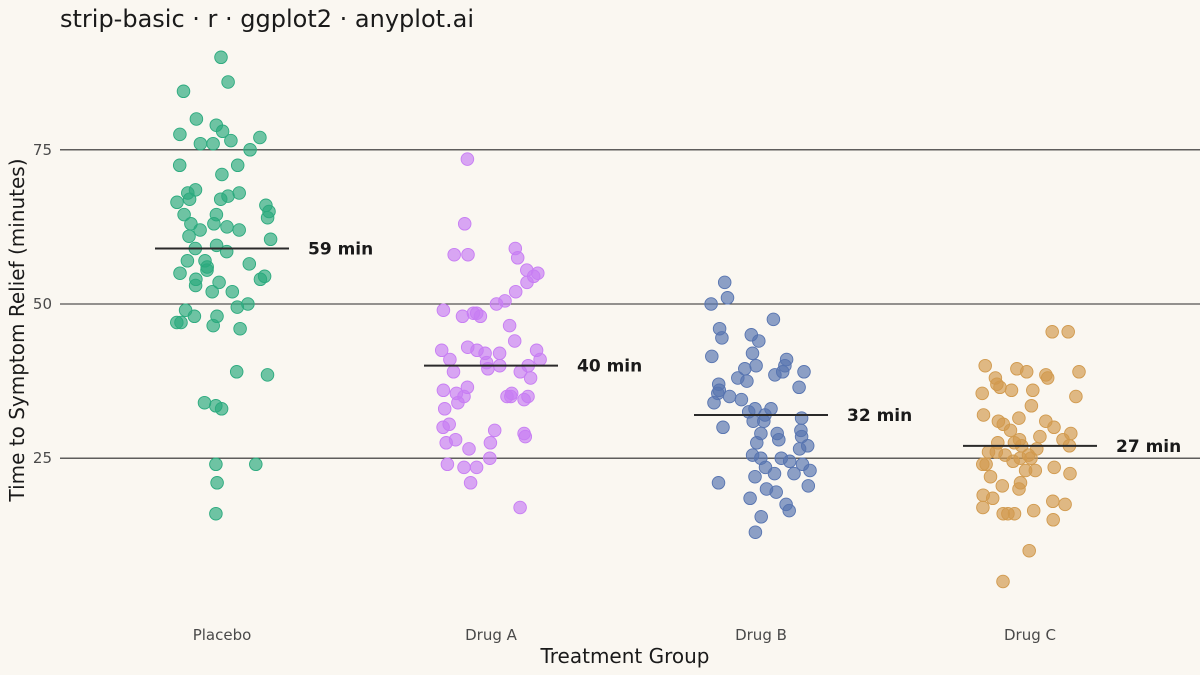  What do you see at coordinates (267, 19) in the screenshot?
I see `chart-title: strip-basic · r · ggplot2 · anyplot.ai` at bounding box center [267, 19].